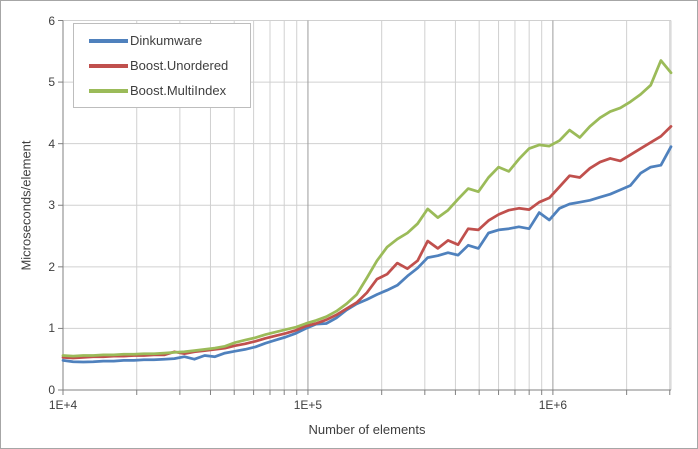 This screenshot has width=698, height=449. What do you see at coordinates (553, 405) in the screenshot?
I see `x-tick-label: 1E+6` at bounding box center [553, 405].